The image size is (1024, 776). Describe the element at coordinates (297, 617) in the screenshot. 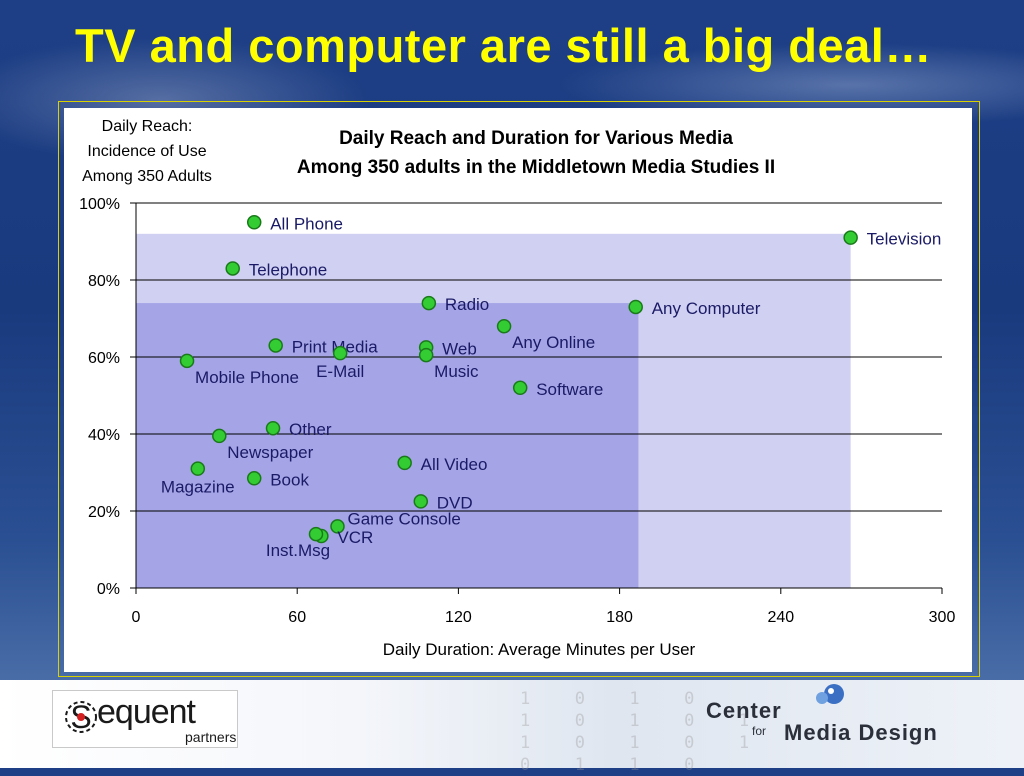

I see `x-tick-label: 60` at that location.